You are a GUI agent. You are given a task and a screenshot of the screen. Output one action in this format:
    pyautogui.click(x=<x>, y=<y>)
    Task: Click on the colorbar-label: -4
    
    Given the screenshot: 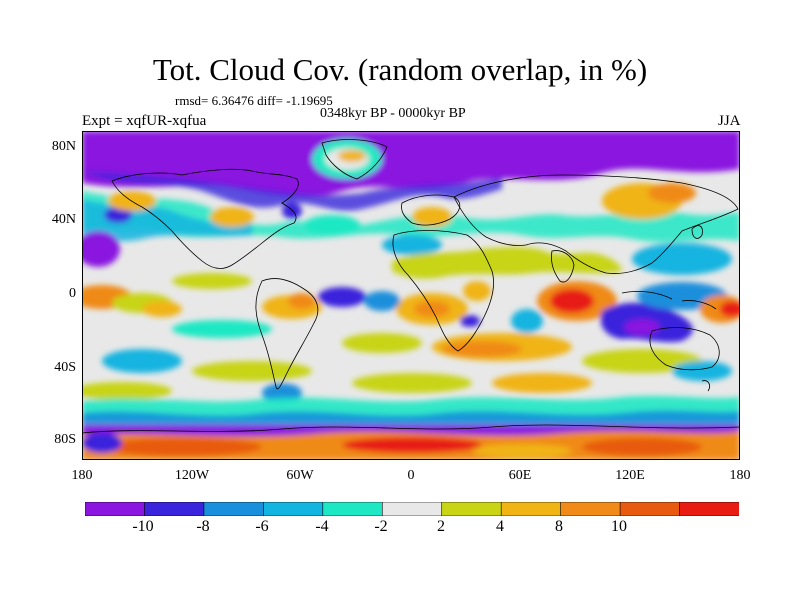 What is the action you would take?
    pyautogui.click(x=322, y=526)
    